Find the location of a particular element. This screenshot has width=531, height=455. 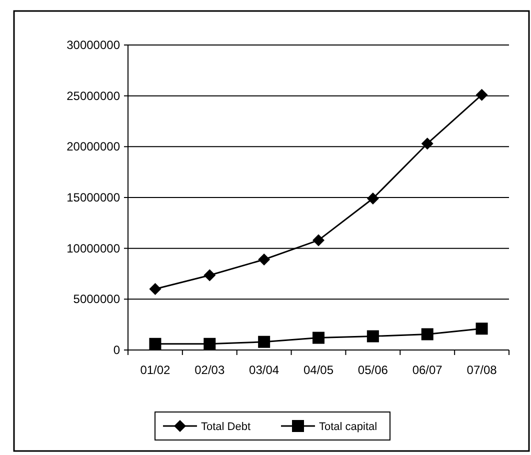

x-tick-label: 06/07 is located at coordinates (427, 370).